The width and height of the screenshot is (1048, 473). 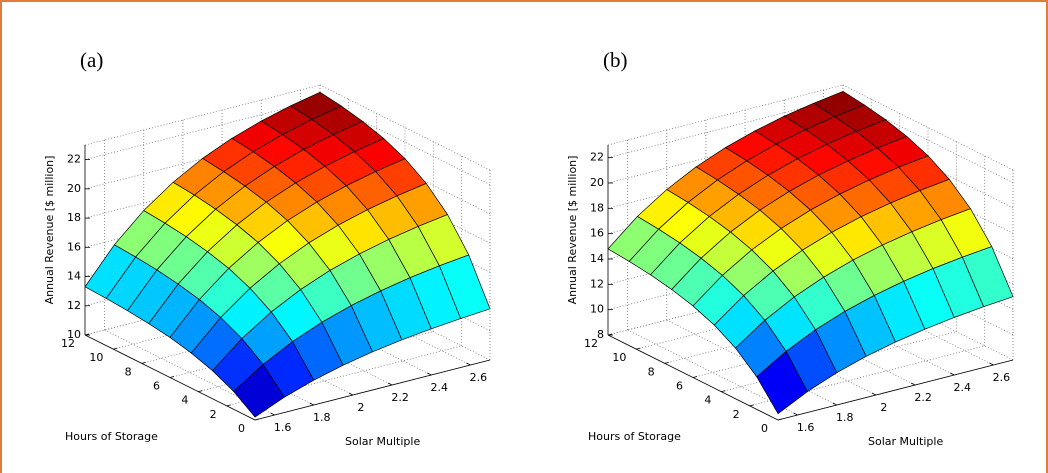 What do you see at coordinates (91, 60) in the screenshot?
I see `panel-label: (a)` at bounding box center [91, 60].